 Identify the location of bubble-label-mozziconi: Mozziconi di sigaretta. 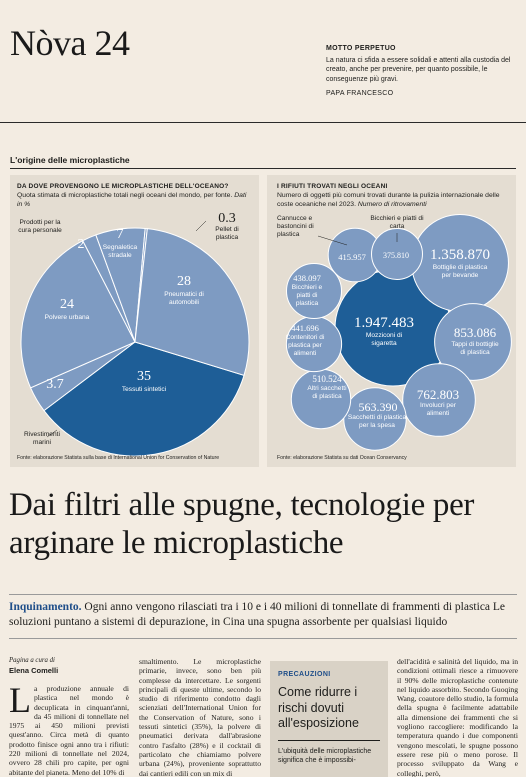
(384, 339).